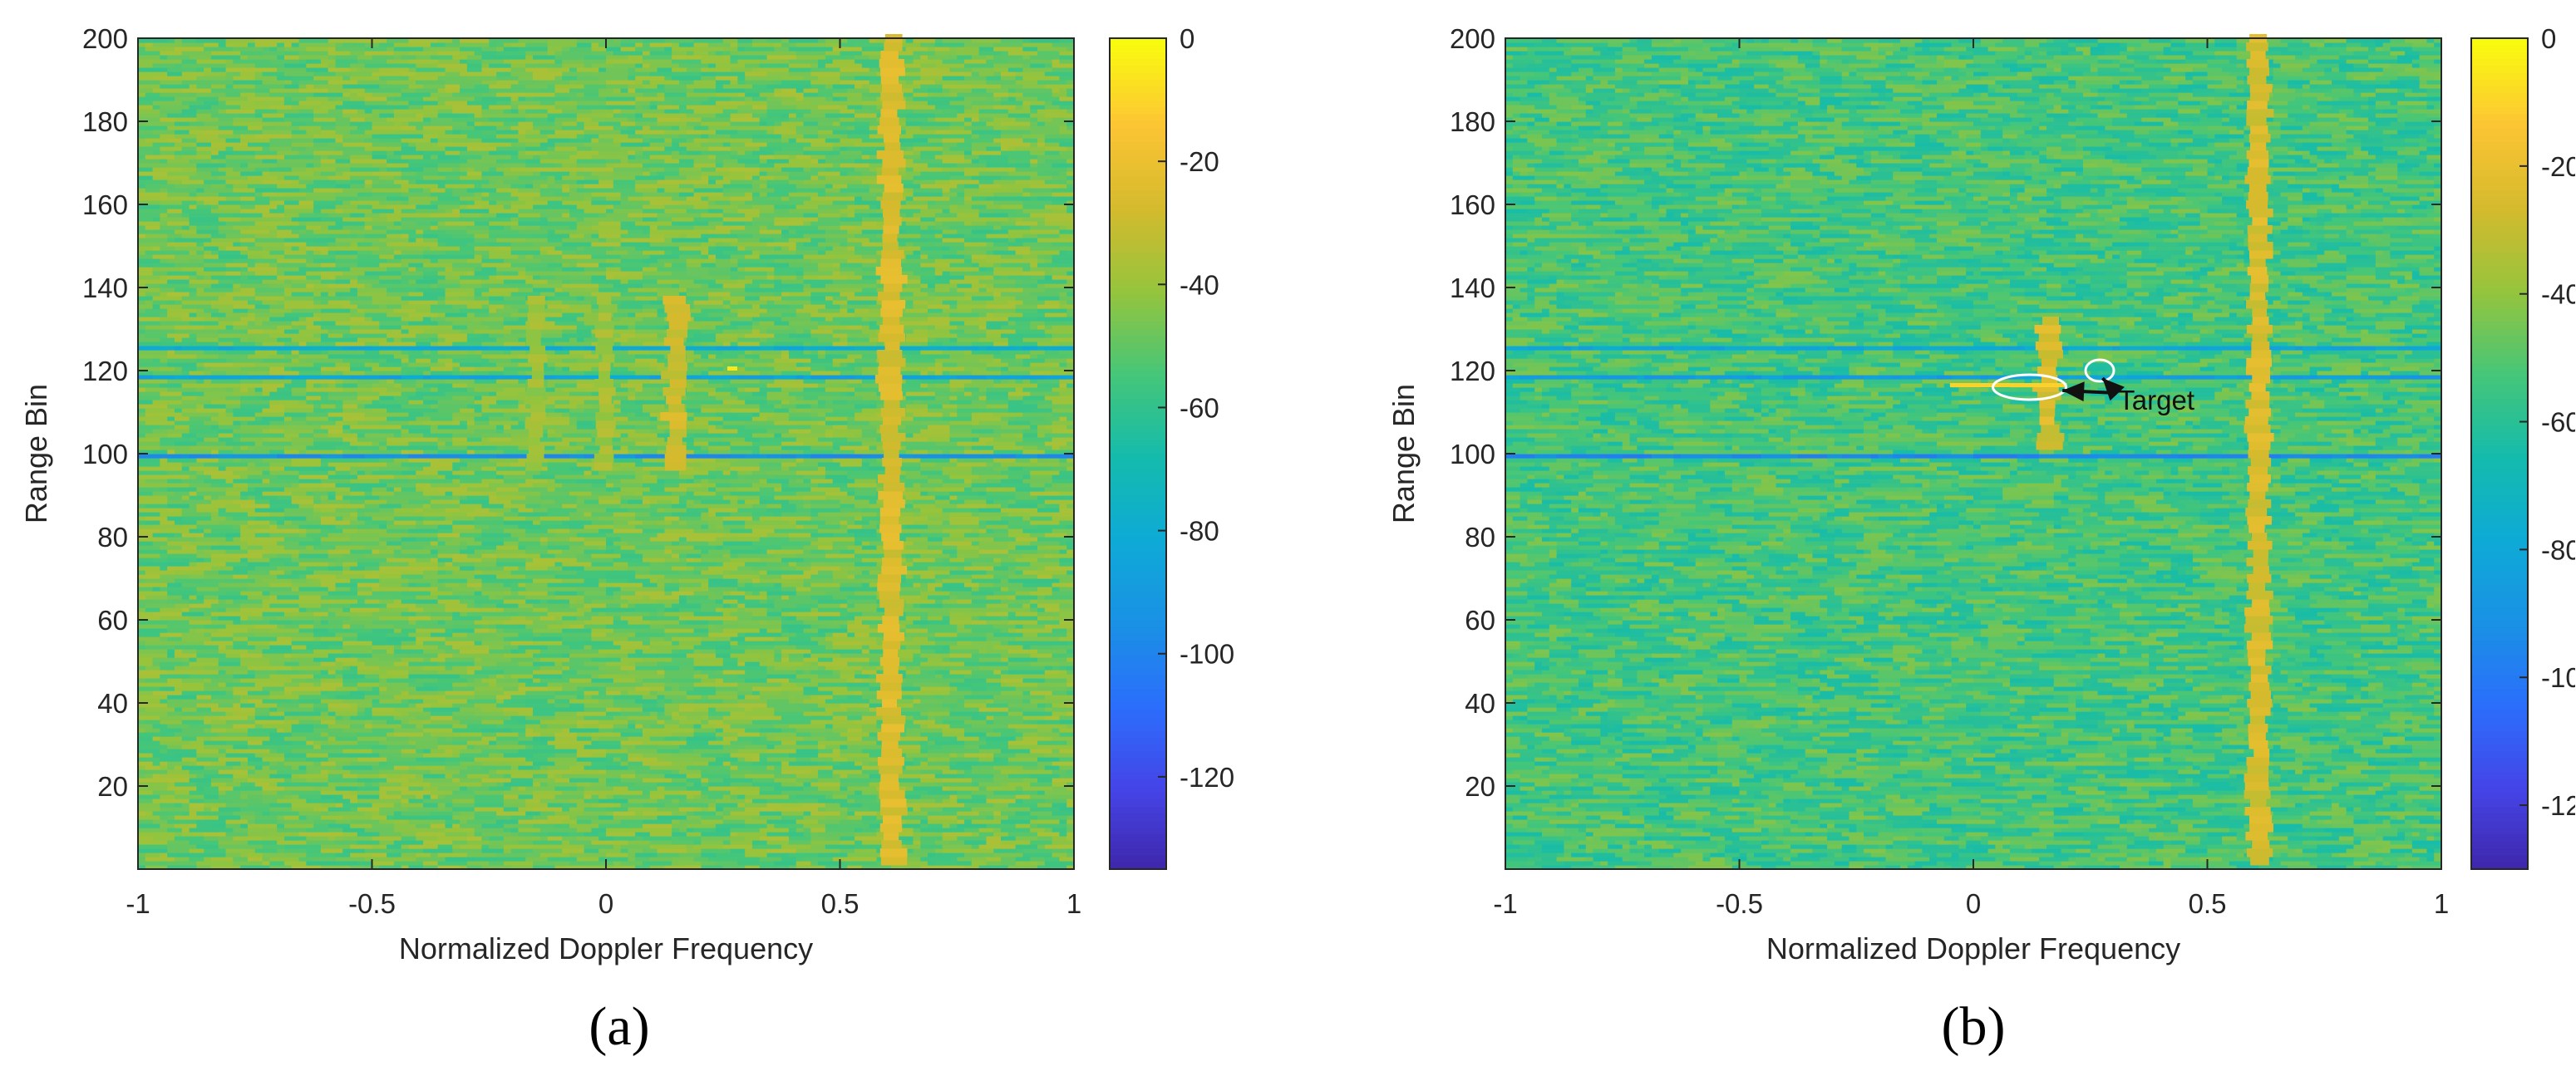  What do you see at coordinates (619, 1027) in the screenshot?
I see `panel-label-a: (a)` at bounding box center [619, 1027].